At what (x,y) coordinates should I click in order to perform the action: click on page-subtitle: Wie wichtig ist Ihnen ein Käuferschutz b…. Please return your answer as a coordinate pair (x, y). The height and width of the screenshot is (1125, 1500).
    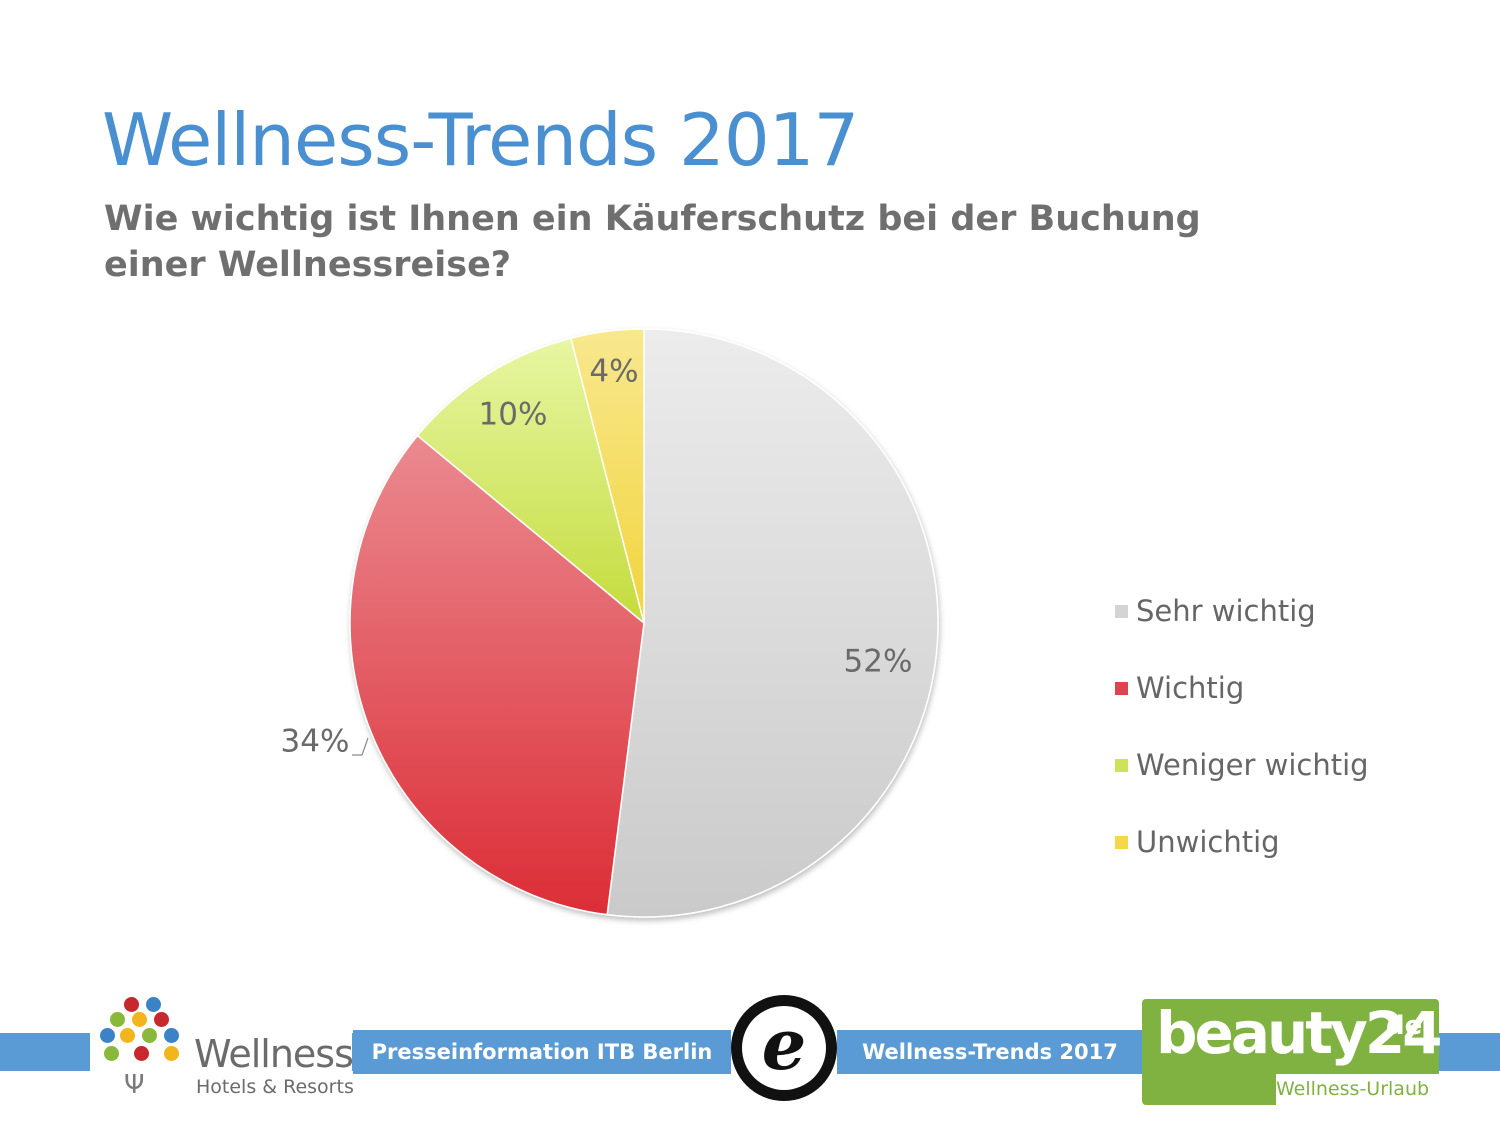
    Looking at the image, I should click on (652, 242).